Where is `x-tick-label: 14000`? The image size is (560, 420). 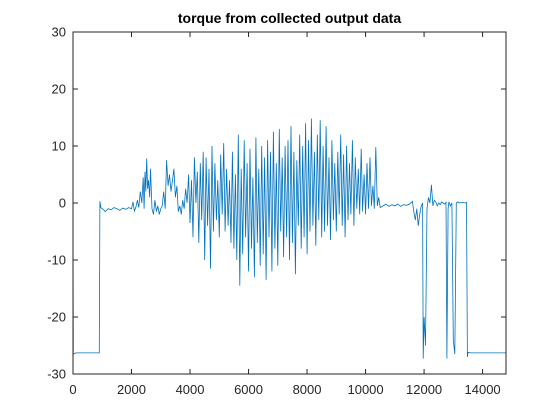
x-tick-label: 14000 is located at coordinates (483, 389).